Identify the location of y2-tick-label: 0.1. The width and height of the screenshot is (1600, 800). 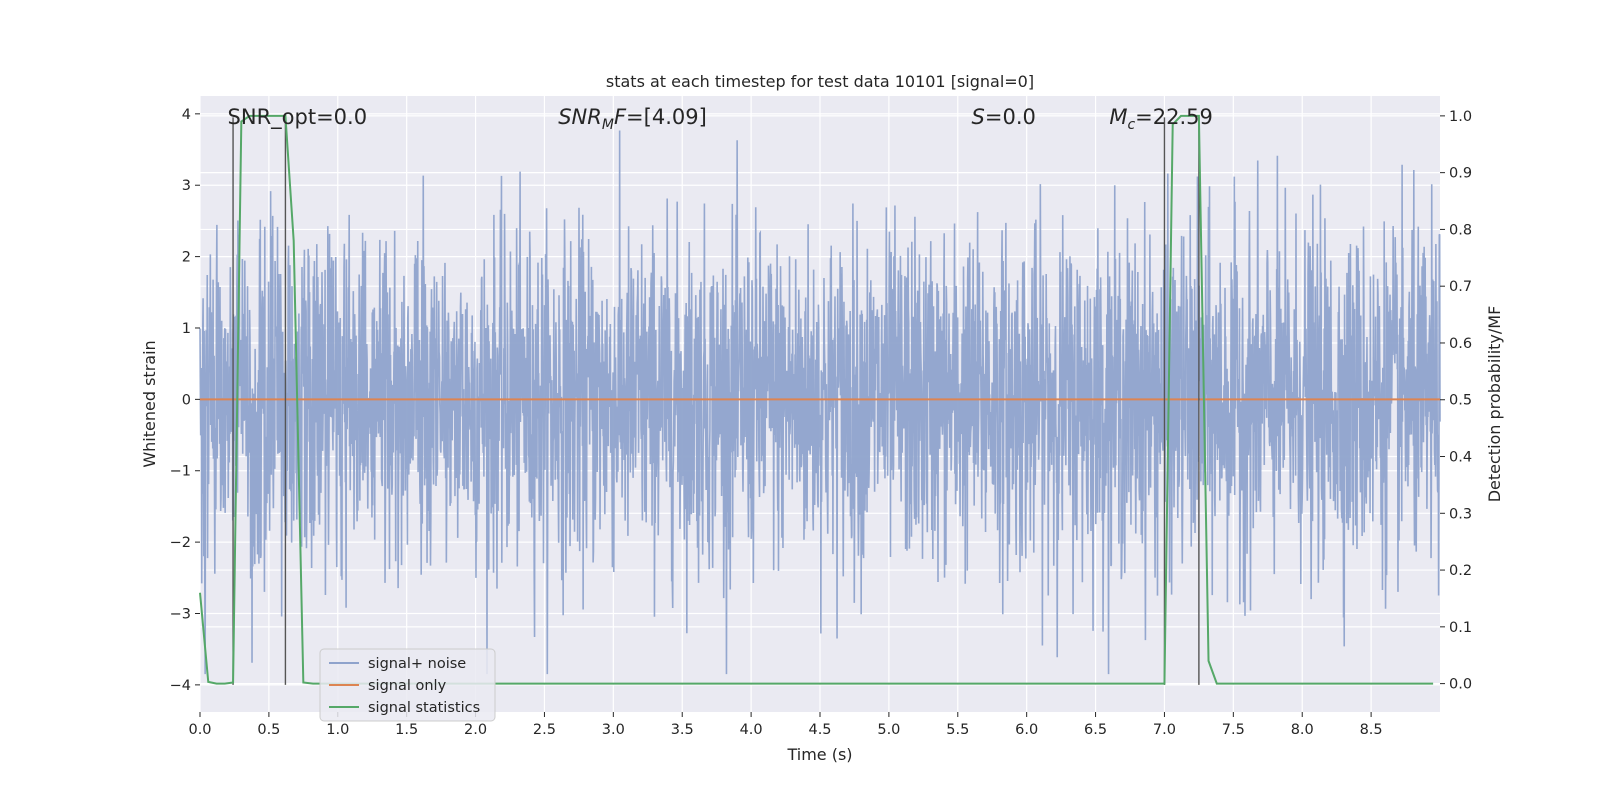
(1460, 628).